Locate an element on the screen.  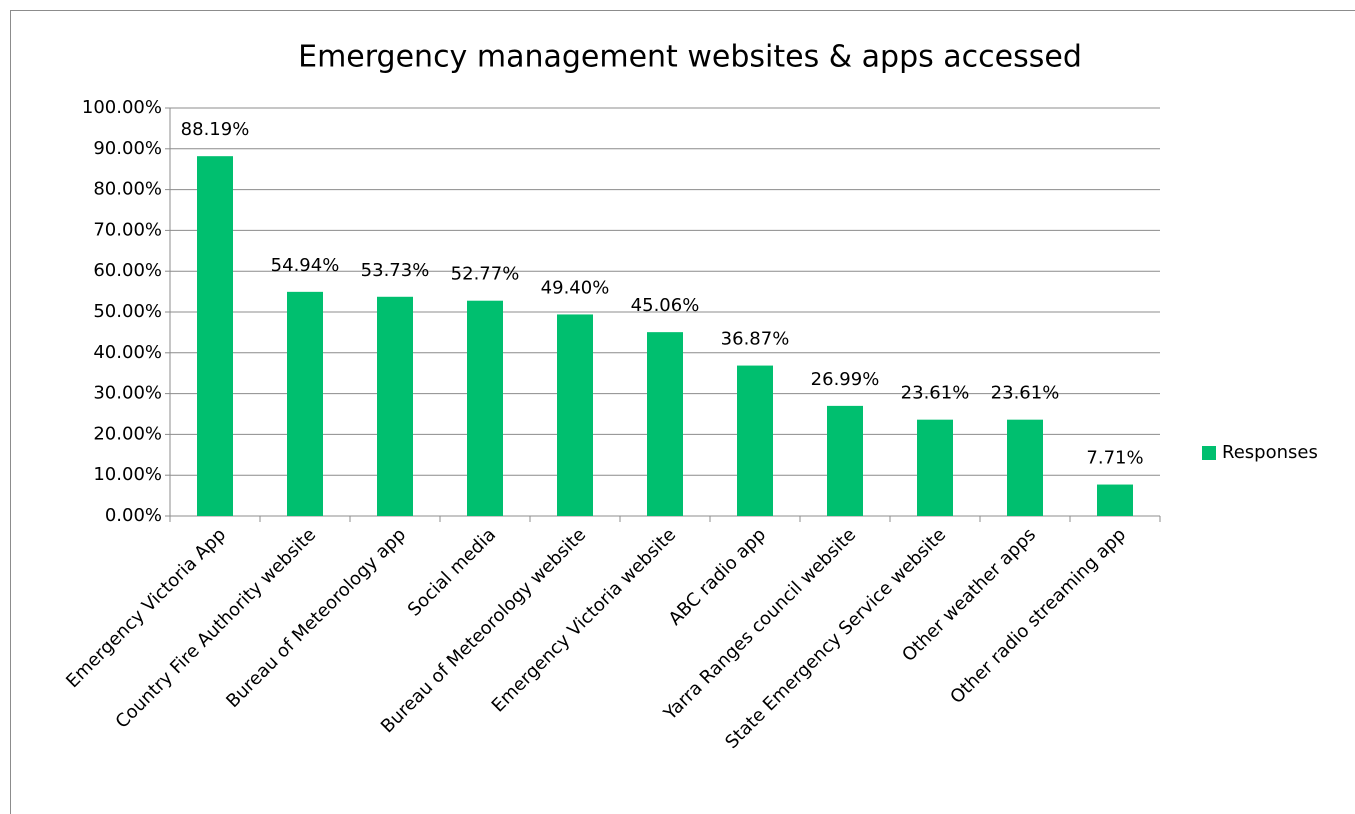
x-tick-label: Other radio streaming app is located at coordinates (1038, 616).